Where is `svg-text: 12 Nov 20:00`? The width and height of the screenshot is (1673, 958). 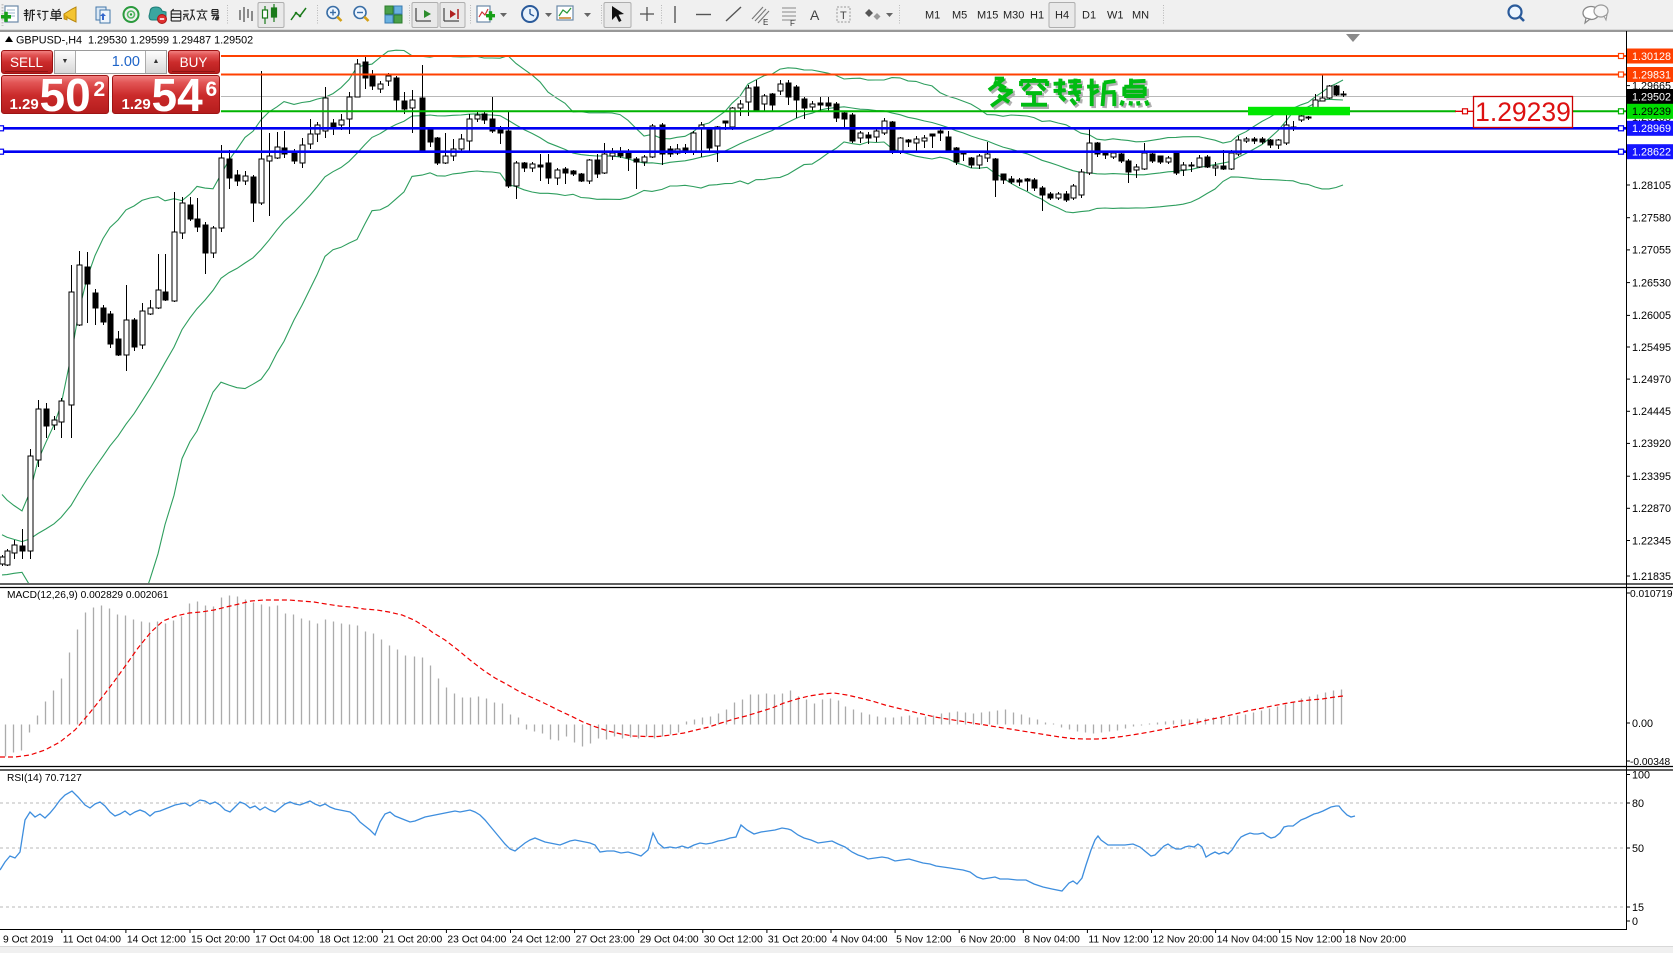
svg-text: 12 Nov 20:00 is located at coordinates (1184, 940).